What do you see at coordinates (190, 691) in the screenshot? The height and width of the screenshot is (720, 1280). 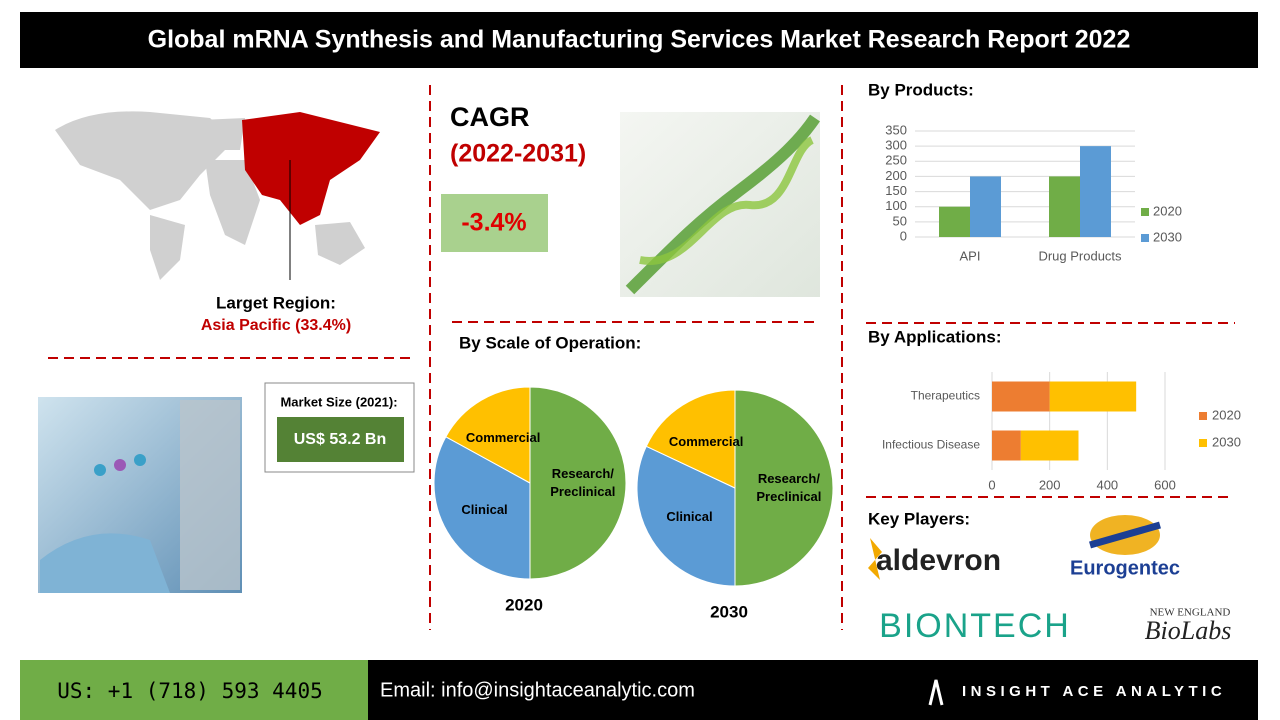 I see `footer-phone: US: +1 (718) 593 4405` at bounding box center [190, 691].